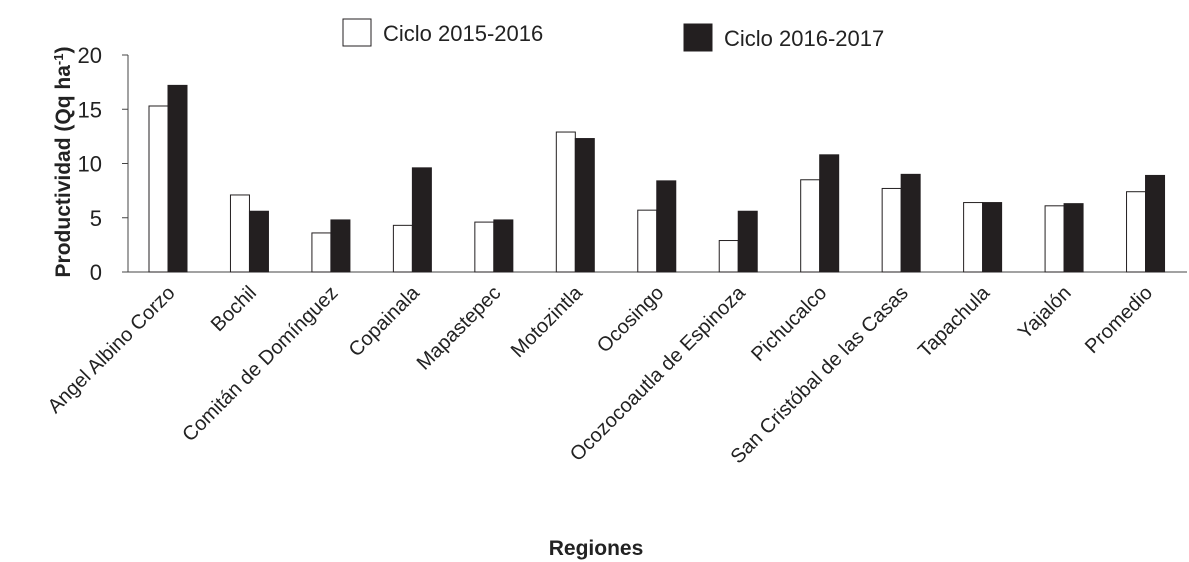  What do you see at coordinates (90, 164) in the screenshot?
I see `y-tick-label: 10` at bounding box center [90, 164].